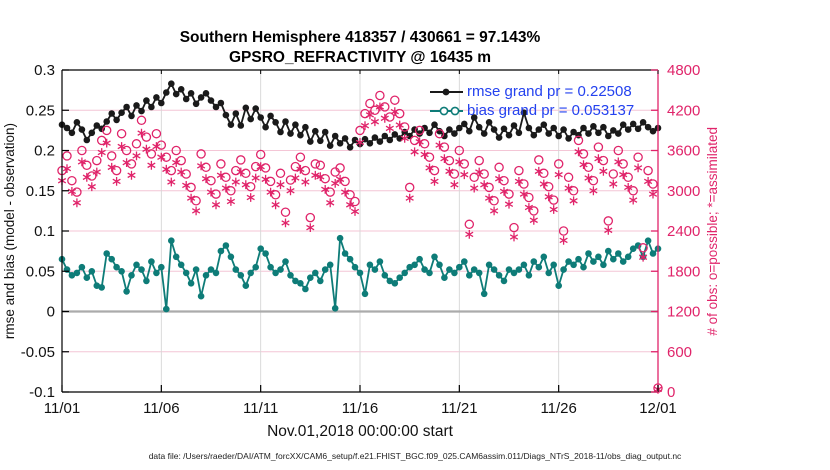 This screenshot has height=470, width=830. What do you see at coordinates (532, 110) in the screenshot?
I see `legend-item-bias: bias grand pr = 0.053137` at bounding box center [532, 110].